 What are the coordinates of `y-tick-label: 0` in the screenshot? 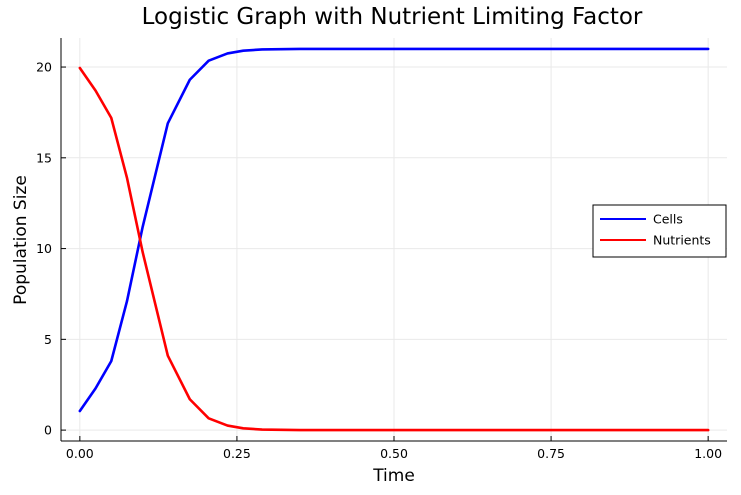 It's located at (48, 430).